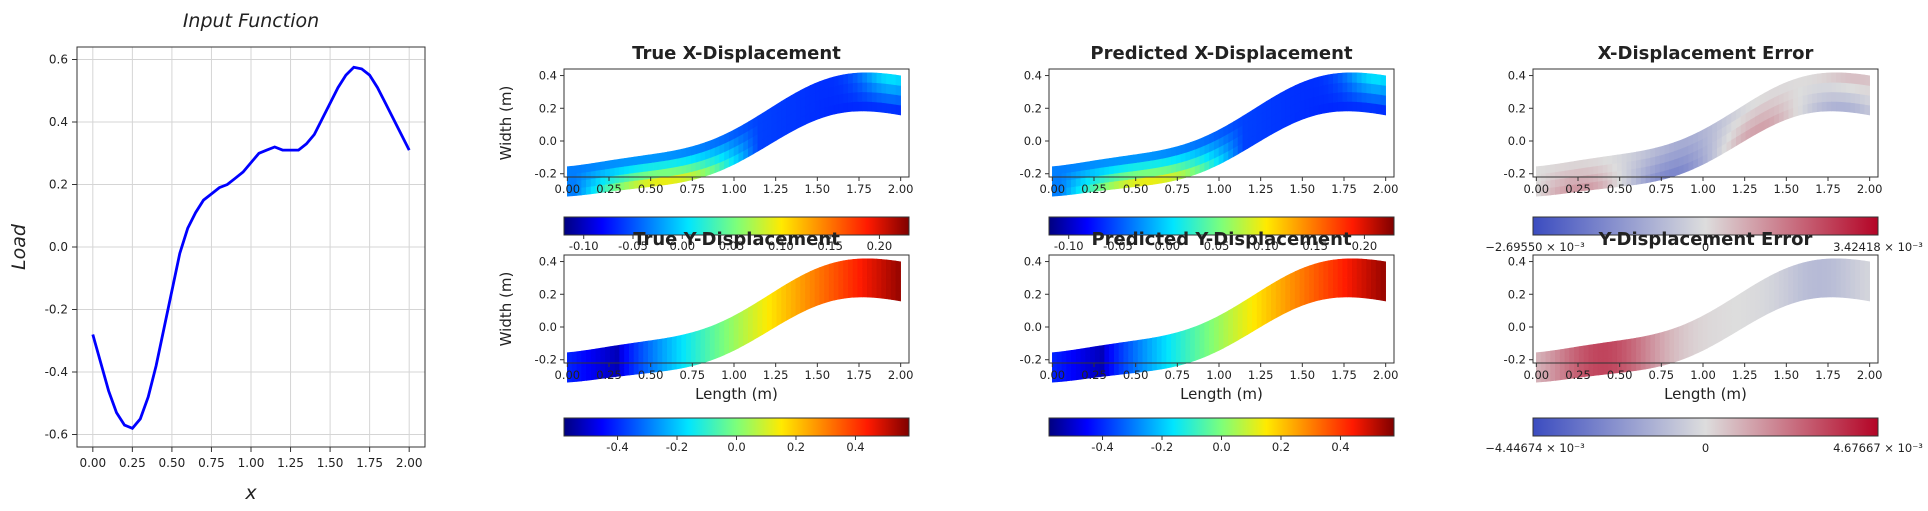  What do you see at coordinates (1878, 448) in the screenshot?
I see `colorbar-max-label: 4.67667 × 10⁻³` at bounding box center [1878, 448].